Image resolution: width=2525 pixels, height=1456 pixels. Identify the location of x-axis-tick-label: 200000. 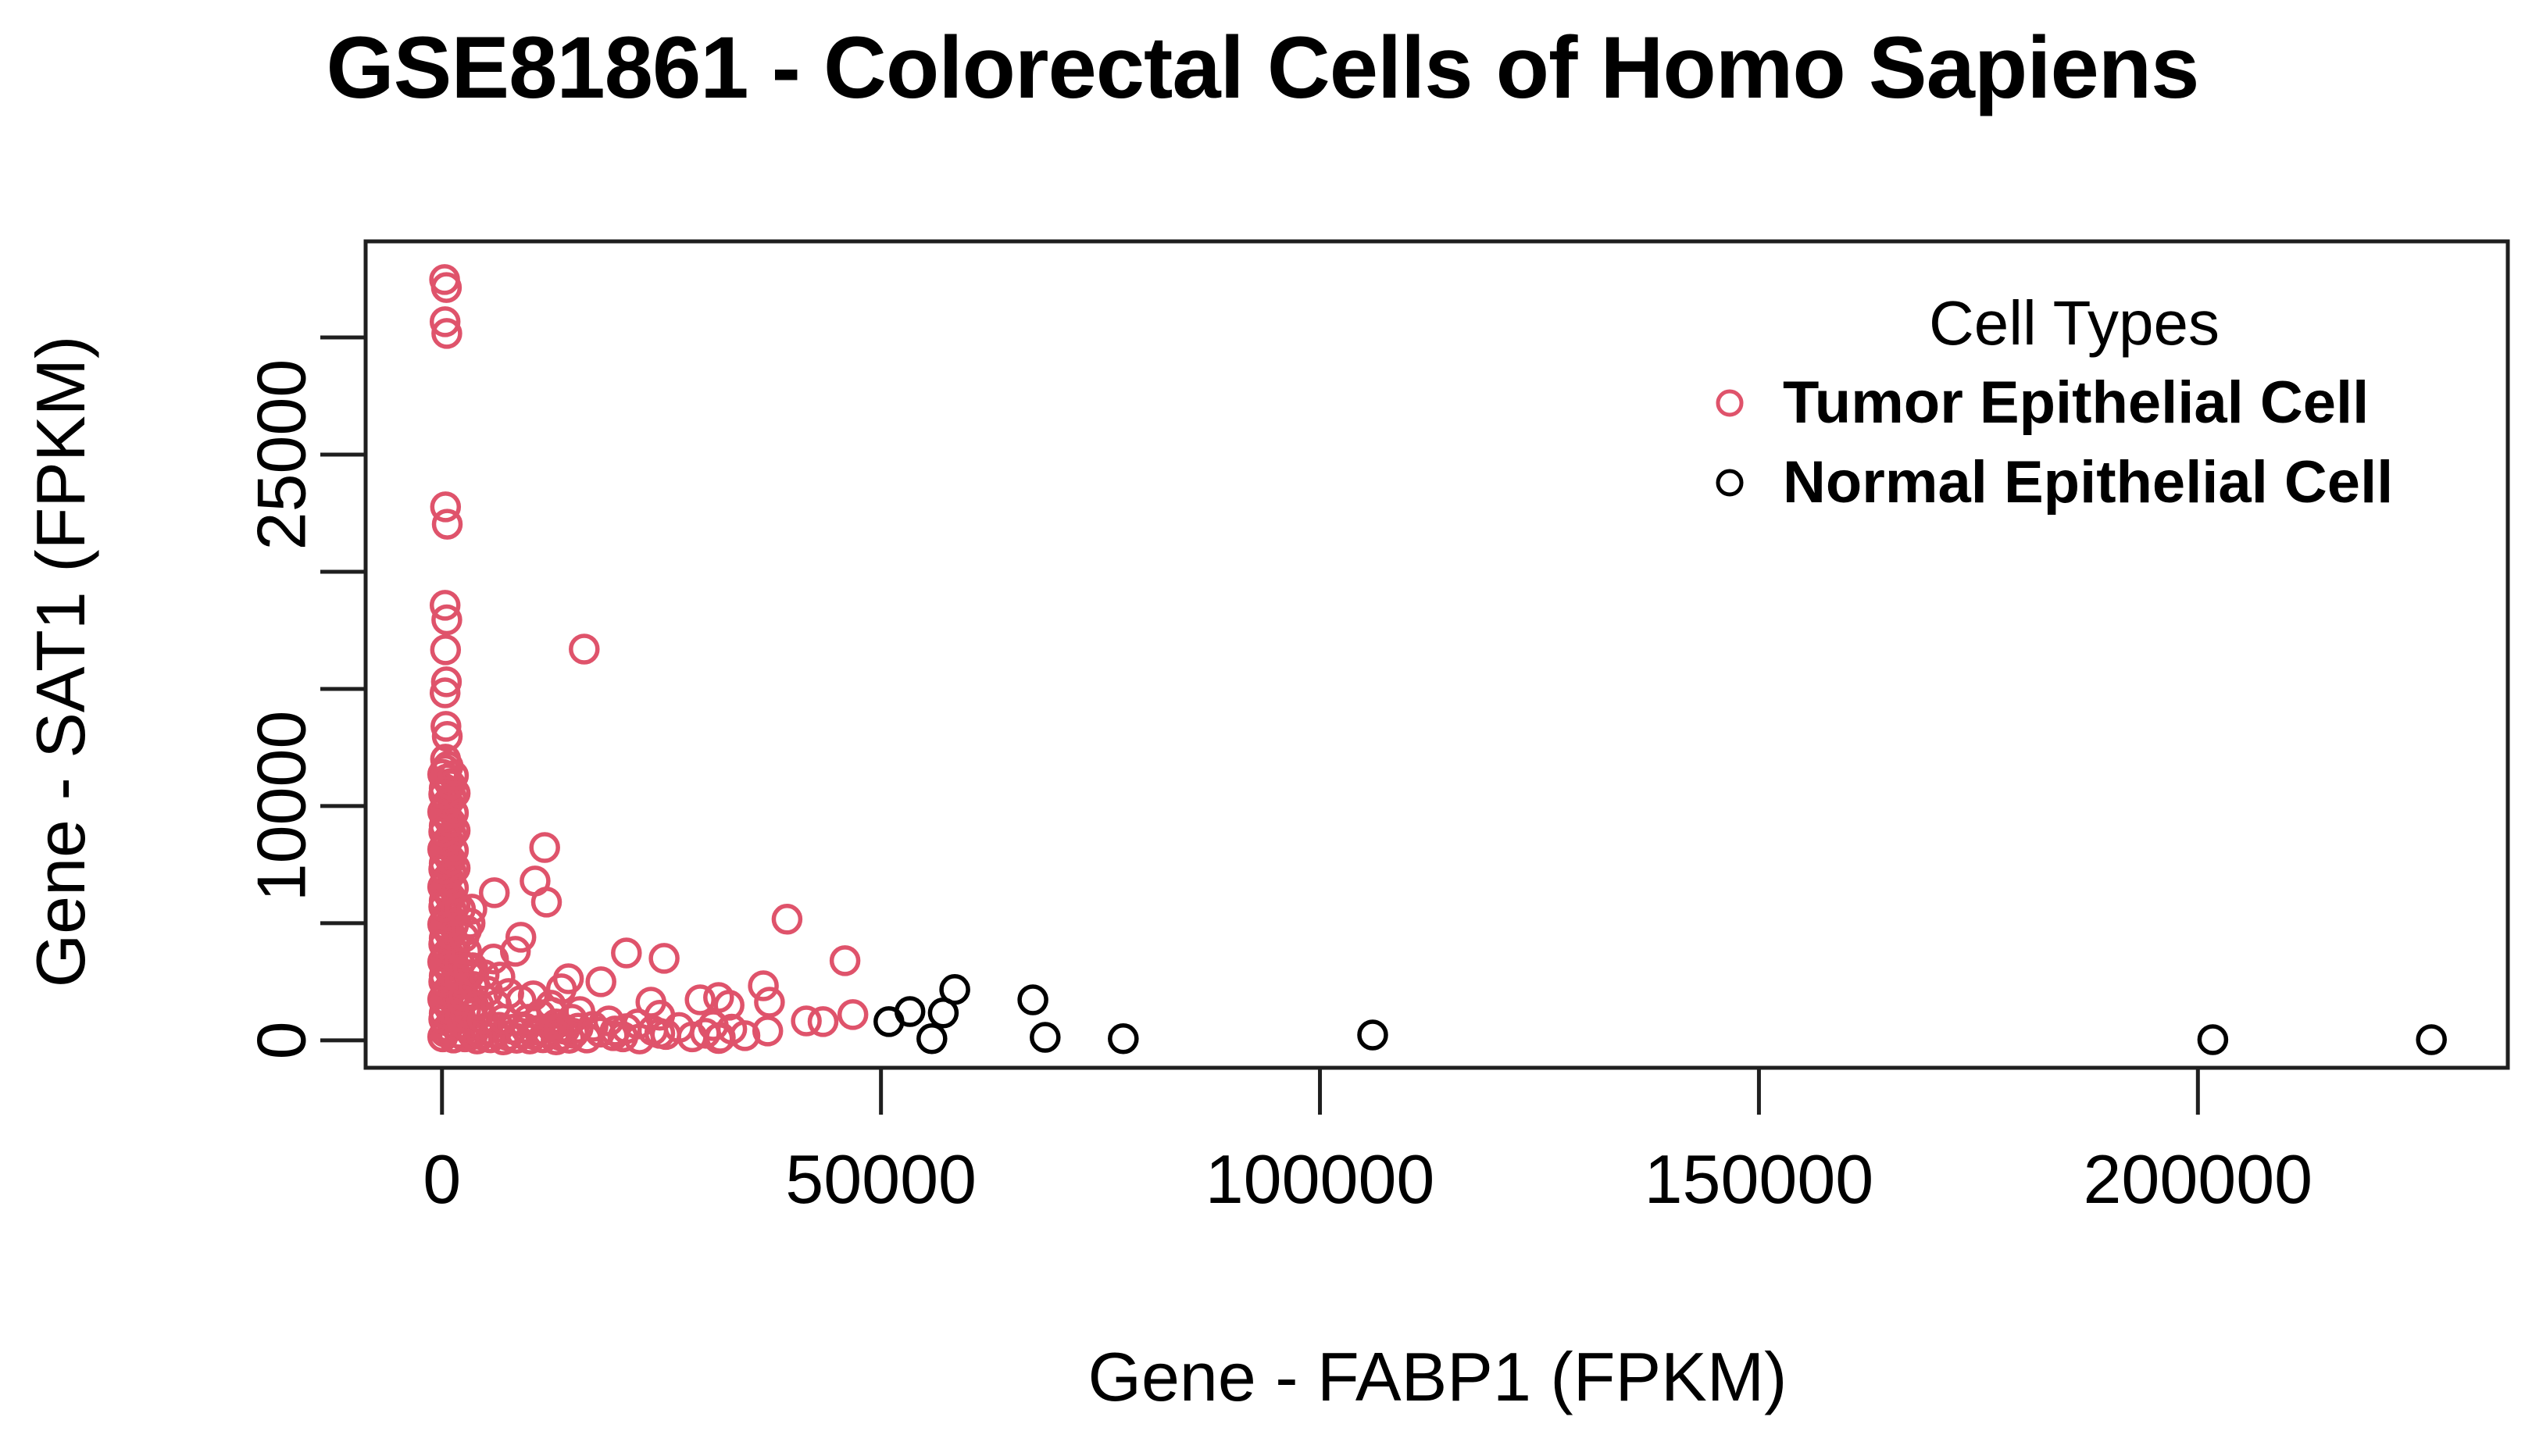
(2197, 1179).